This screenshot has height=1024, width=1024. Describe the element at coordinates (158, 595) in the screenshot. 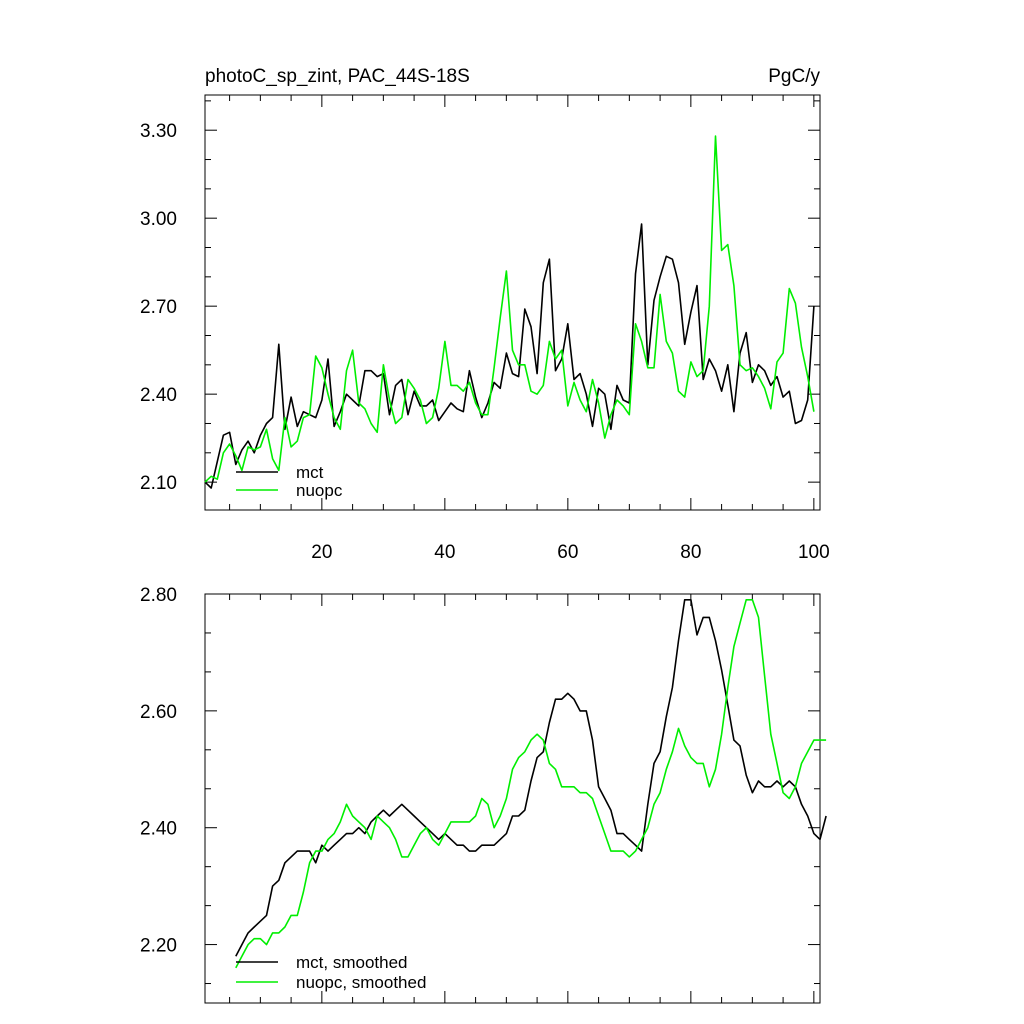

I see `y-tick-label: 2.80` at that location.